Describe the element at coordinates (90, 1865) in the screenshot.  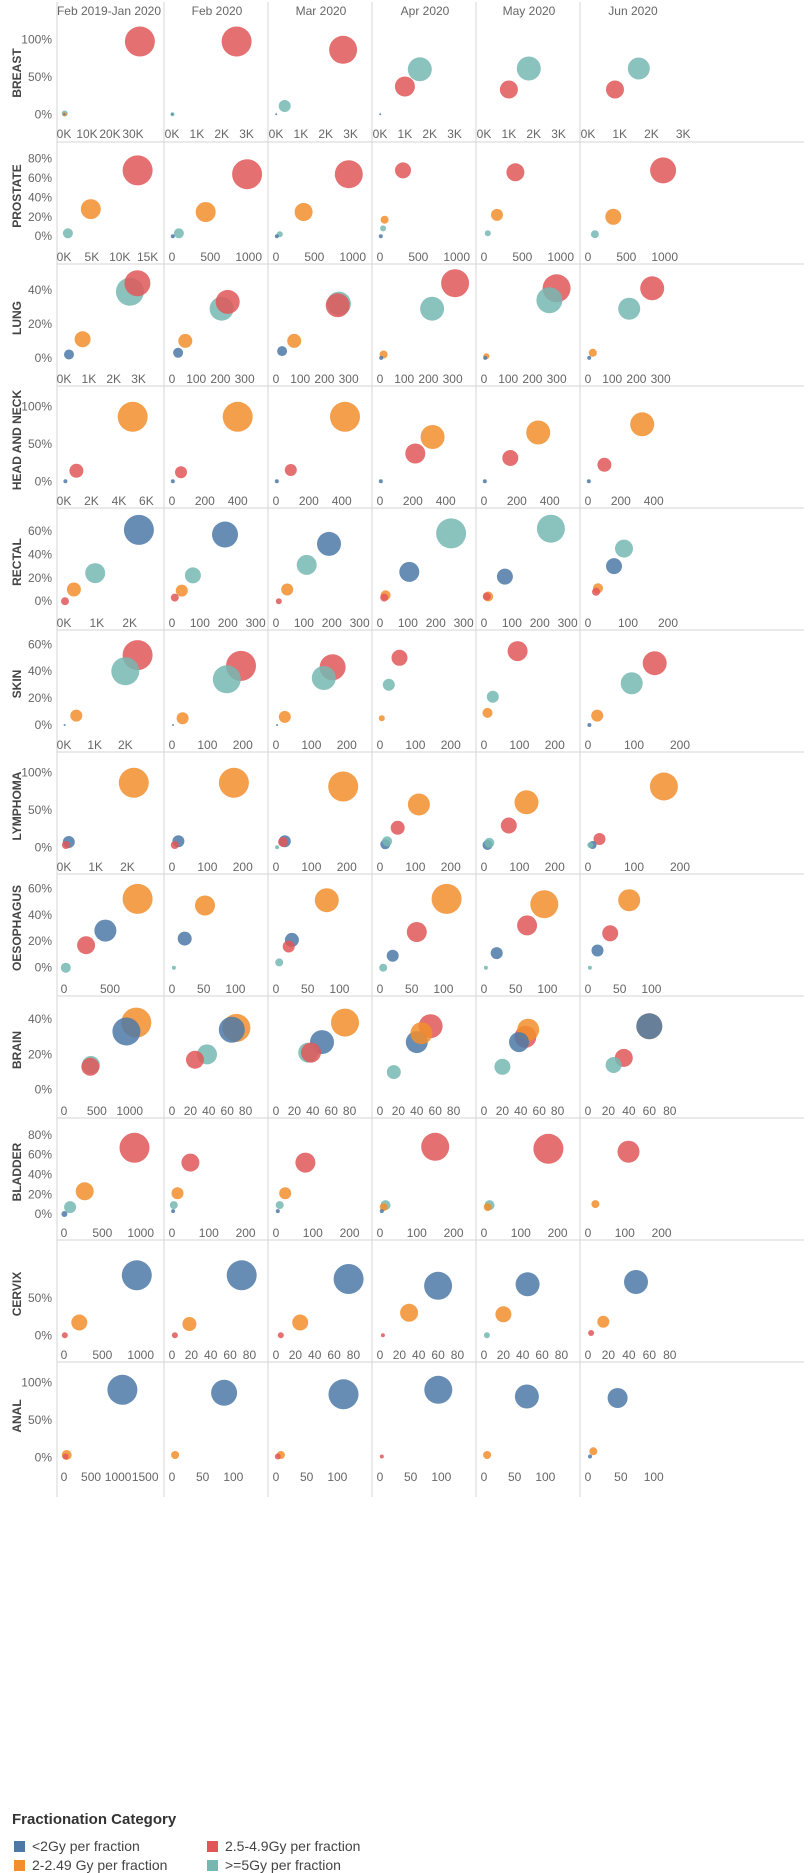
I see `legend-item-r2: 2-2.49 Gy per fraction` at that location.